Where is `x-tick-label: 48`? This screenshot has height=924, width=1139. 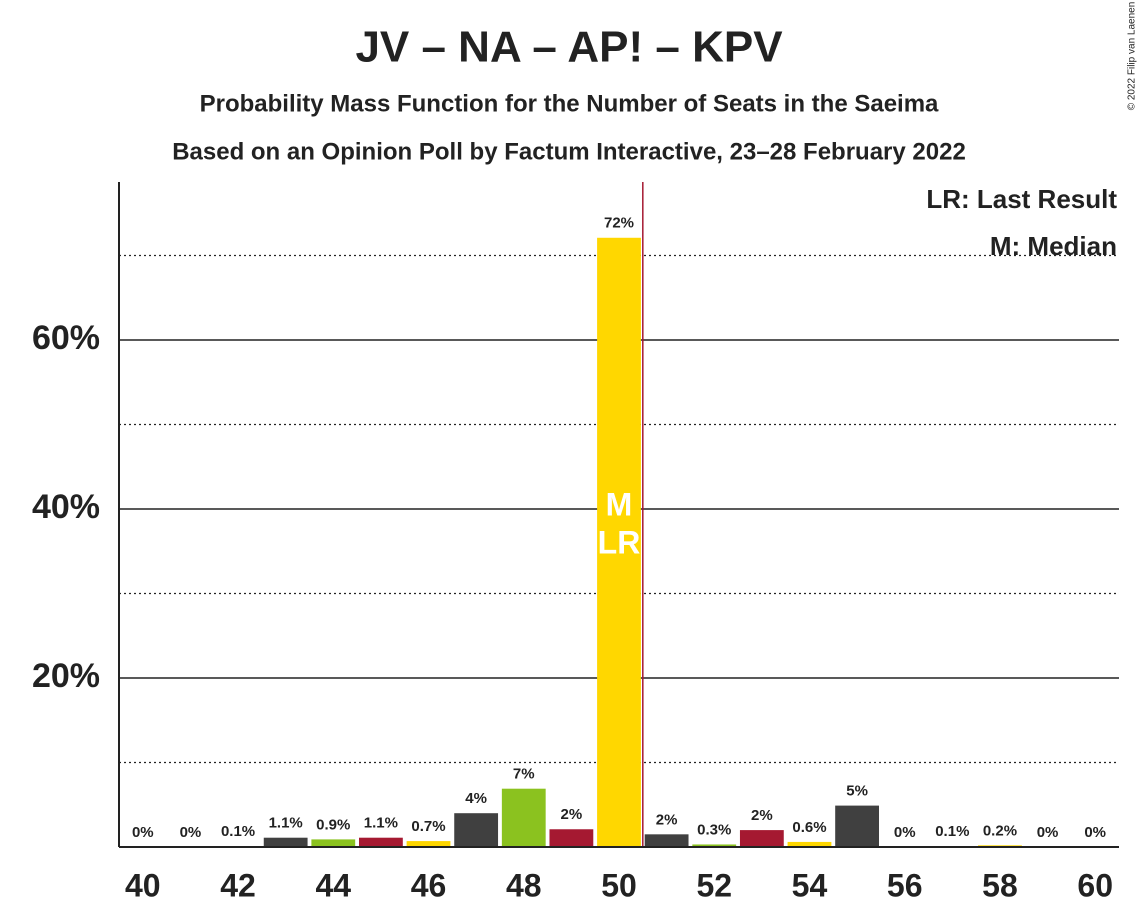
x-tick-label: 48 is located at coordinates (524, 885).